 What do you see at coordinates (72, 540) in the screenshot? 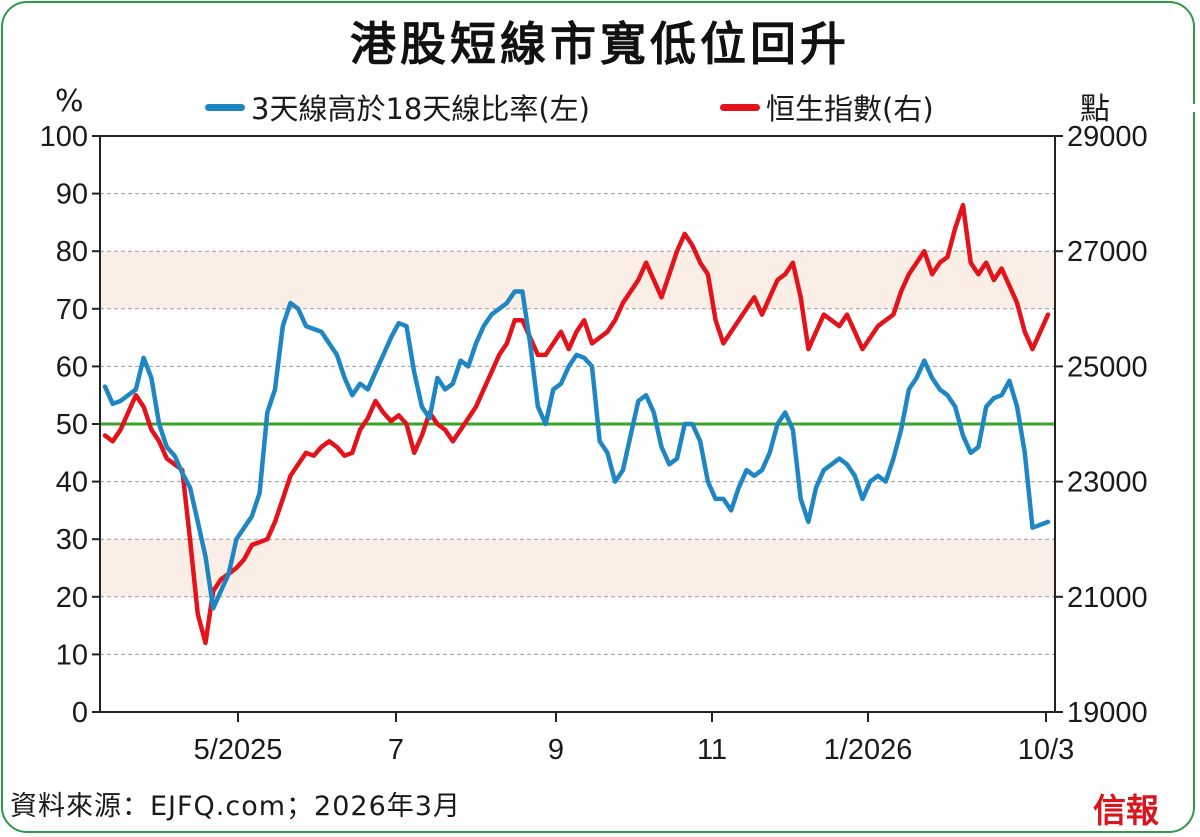
I see `left-tick-label-30: 30` at bounding box center [72, 540].